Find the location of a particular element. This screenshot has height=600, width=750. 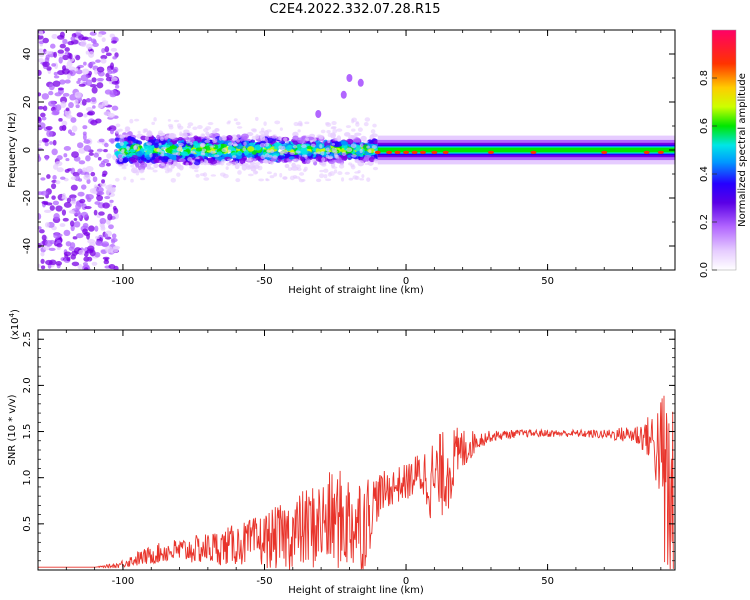

snr-ytick-label: 0.5 is located at coordinates (27, 524).